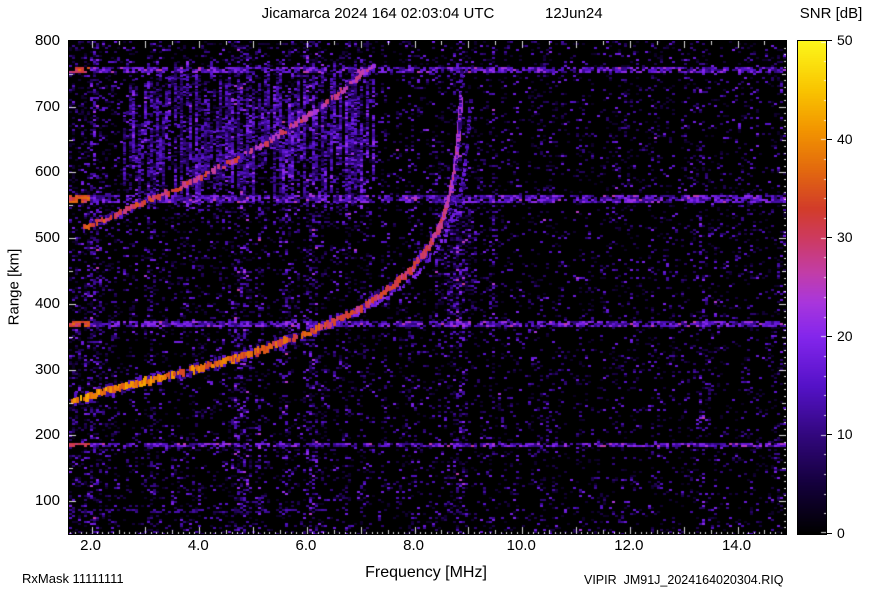 The image size is (874, 595). What do you see at coordinates (845, 138) in the screenshot?
I see `colorbar-tick-label: 40` at bounding box center [845, 138].